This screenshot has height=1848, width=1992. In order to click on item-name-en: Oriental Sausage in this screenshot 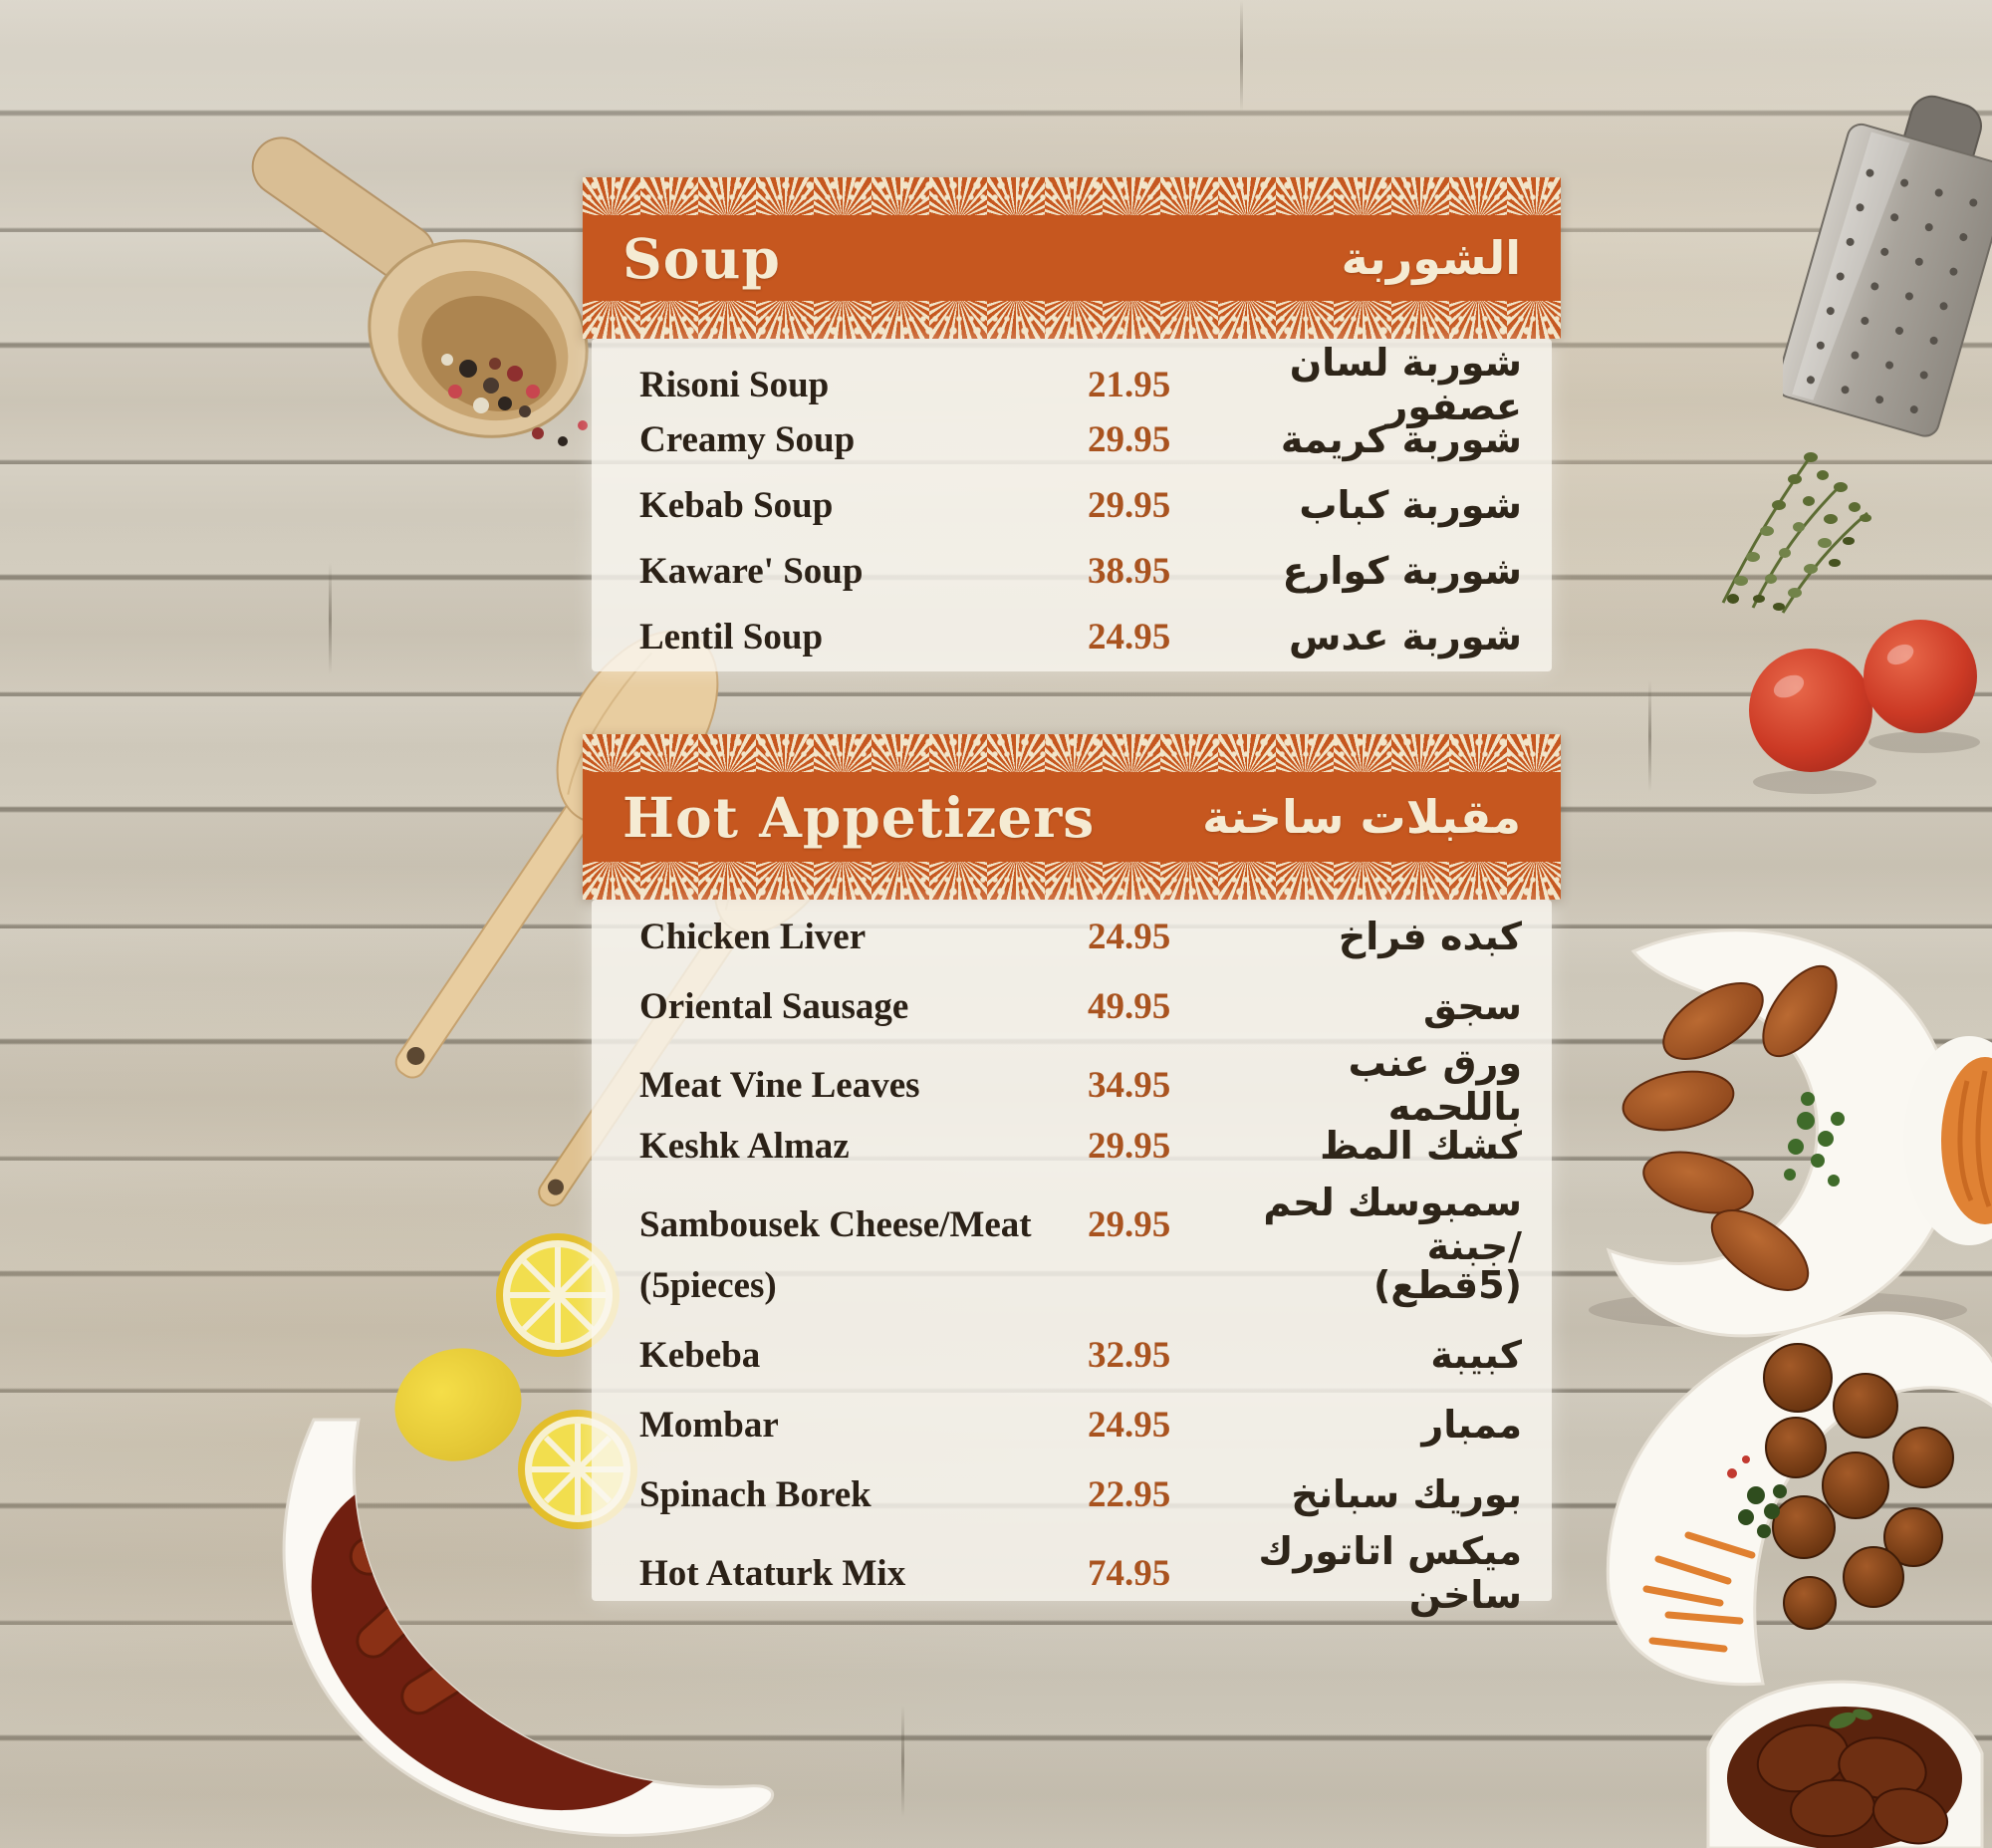, I will do `click(774, 1006)`.